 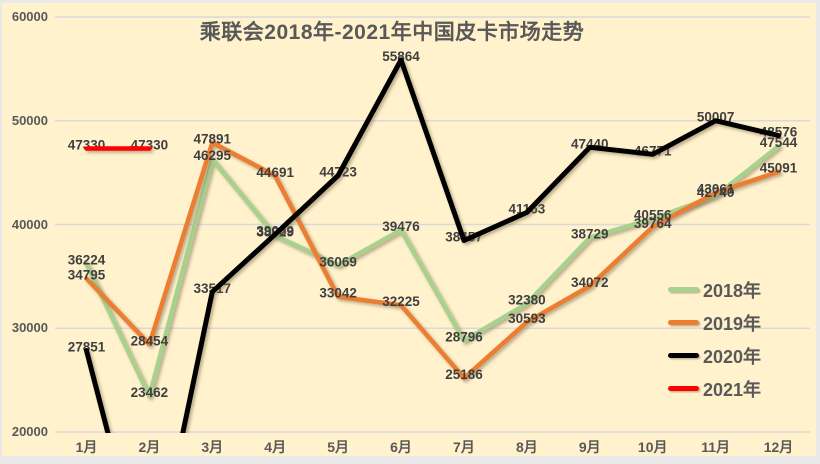 What do you see at coordinates (653, 223) in the screenshot?
I see `data-label-2019年-10月: 39764` at bounding box center [653, 223].